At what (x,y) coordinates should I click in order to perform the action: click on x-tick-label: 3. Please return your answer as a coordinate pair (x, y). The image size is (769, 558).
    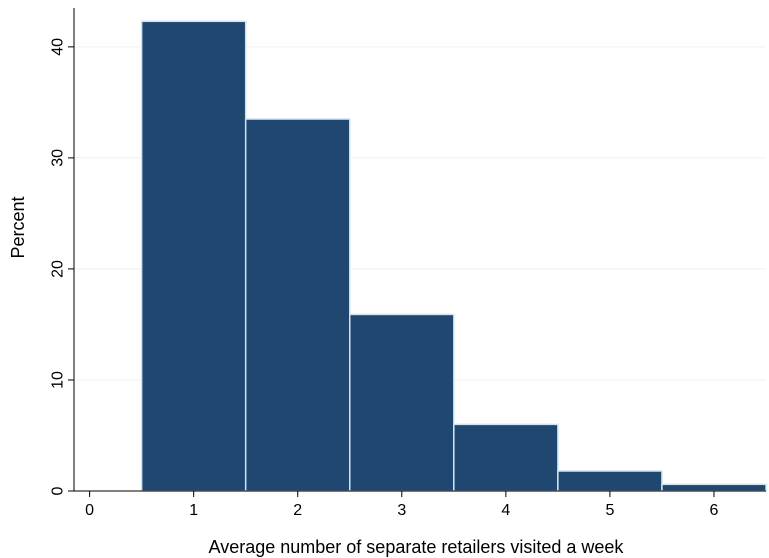
    Looking at the image, I should click on (401, 510).